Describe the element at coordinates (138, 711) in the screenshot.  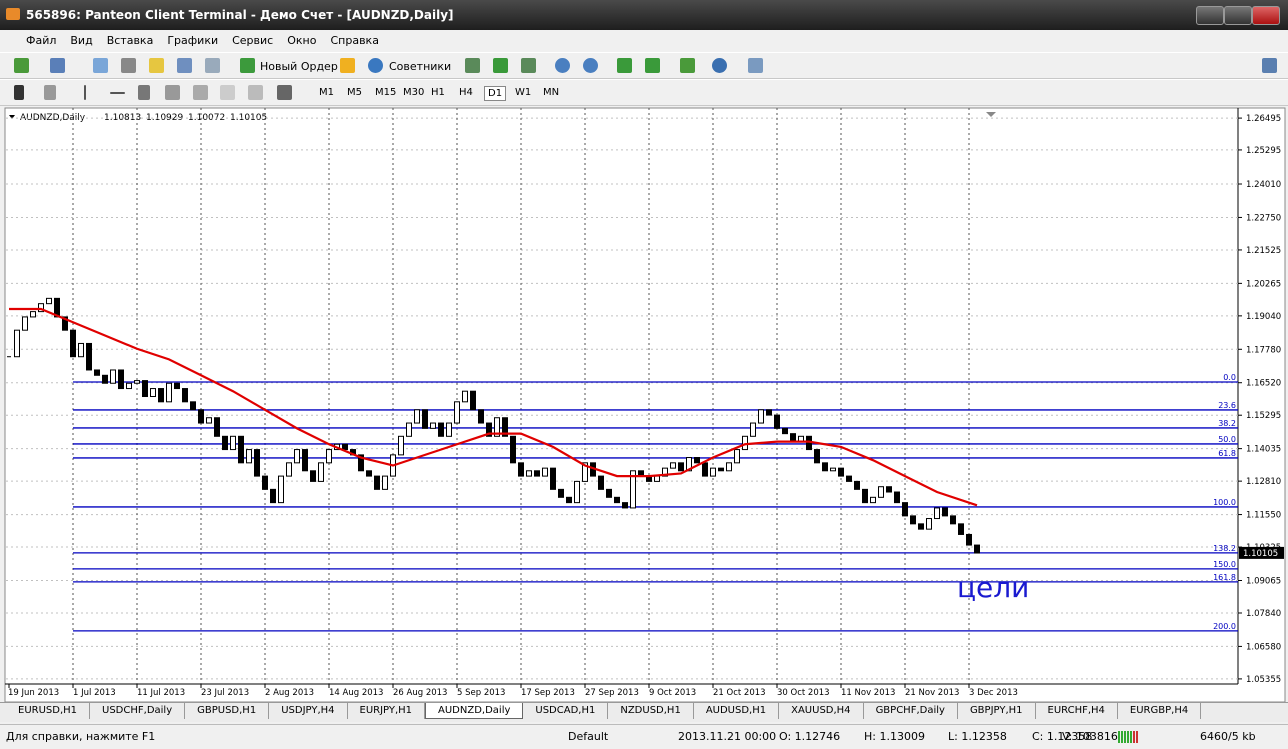
I see `chart-tab: USDCHF,Daily` at that location.